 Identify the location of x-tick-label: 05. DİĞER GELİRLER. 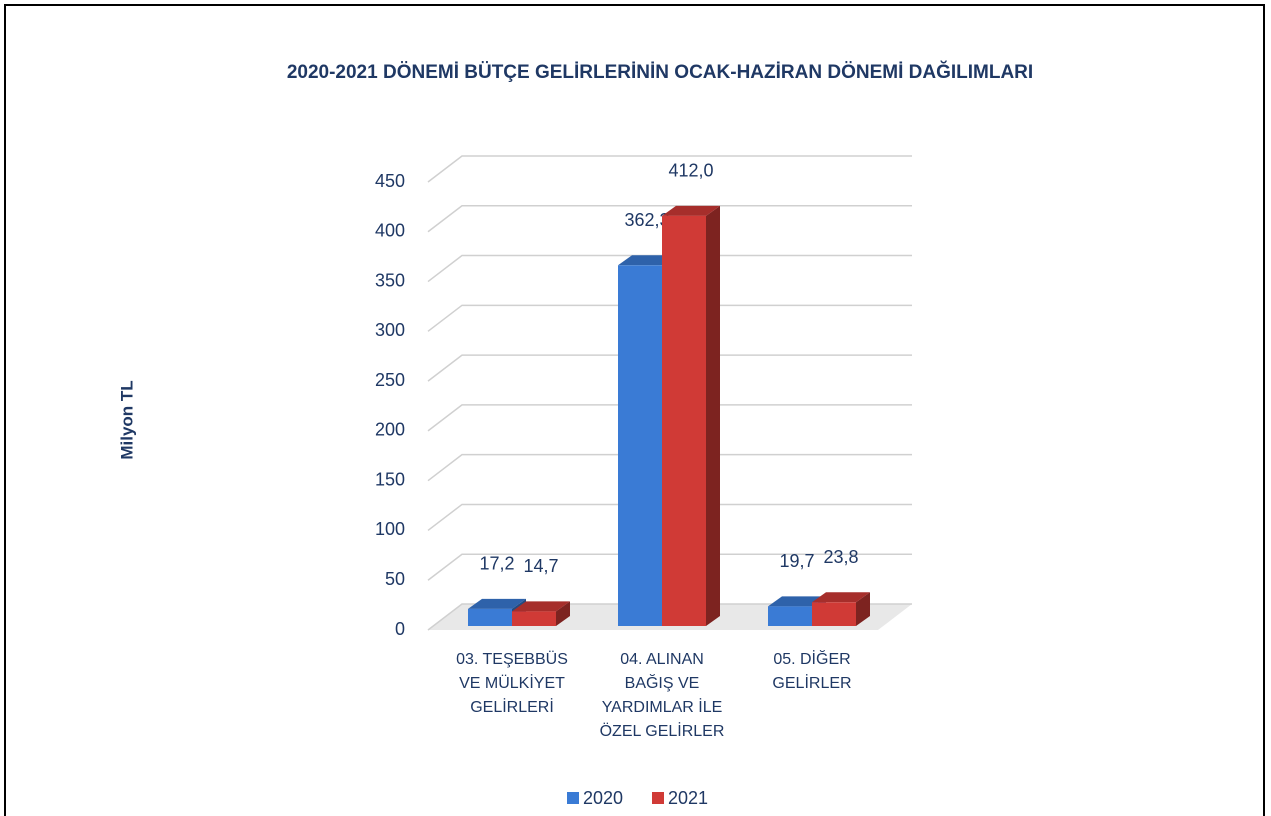
(812, 671).